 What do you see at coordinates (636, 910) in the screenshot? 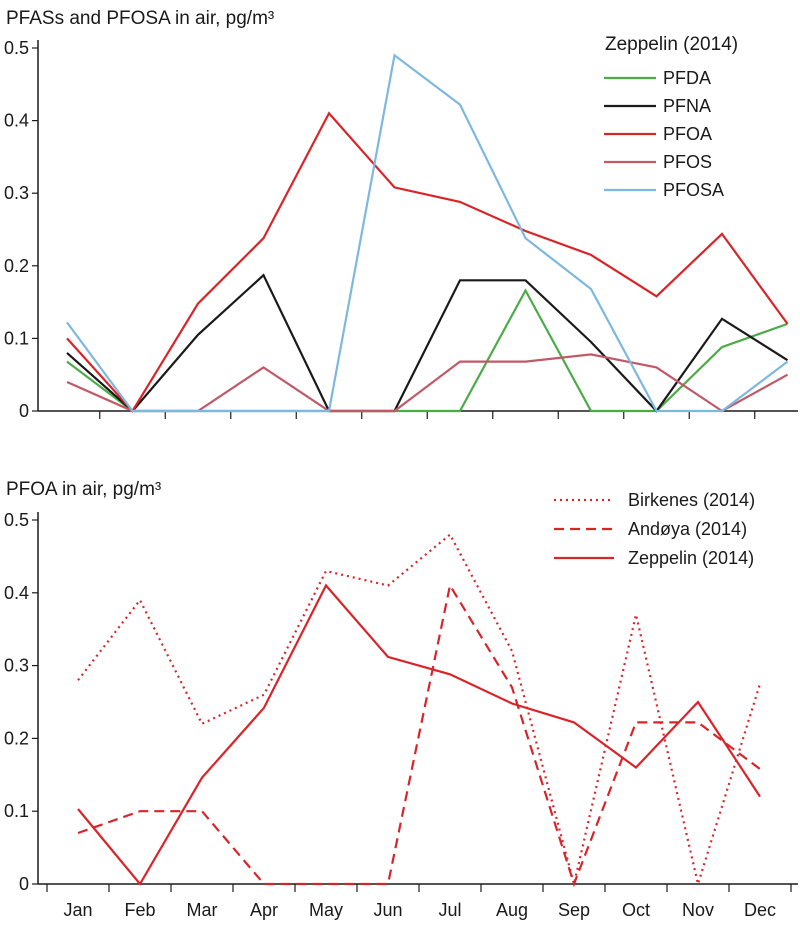
I see `x-tick-label: Oct` at bounding box center [636, 910].